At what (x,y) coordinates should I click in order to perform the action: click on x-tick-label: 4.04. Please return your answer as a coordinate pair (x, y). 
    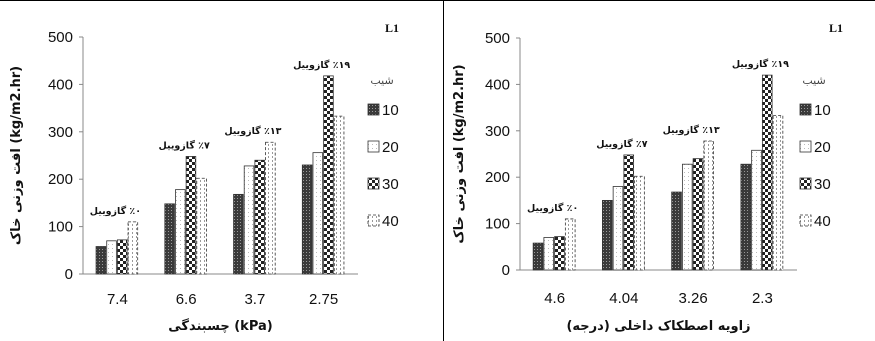
    Looking at the image, I should click on (623, 298).